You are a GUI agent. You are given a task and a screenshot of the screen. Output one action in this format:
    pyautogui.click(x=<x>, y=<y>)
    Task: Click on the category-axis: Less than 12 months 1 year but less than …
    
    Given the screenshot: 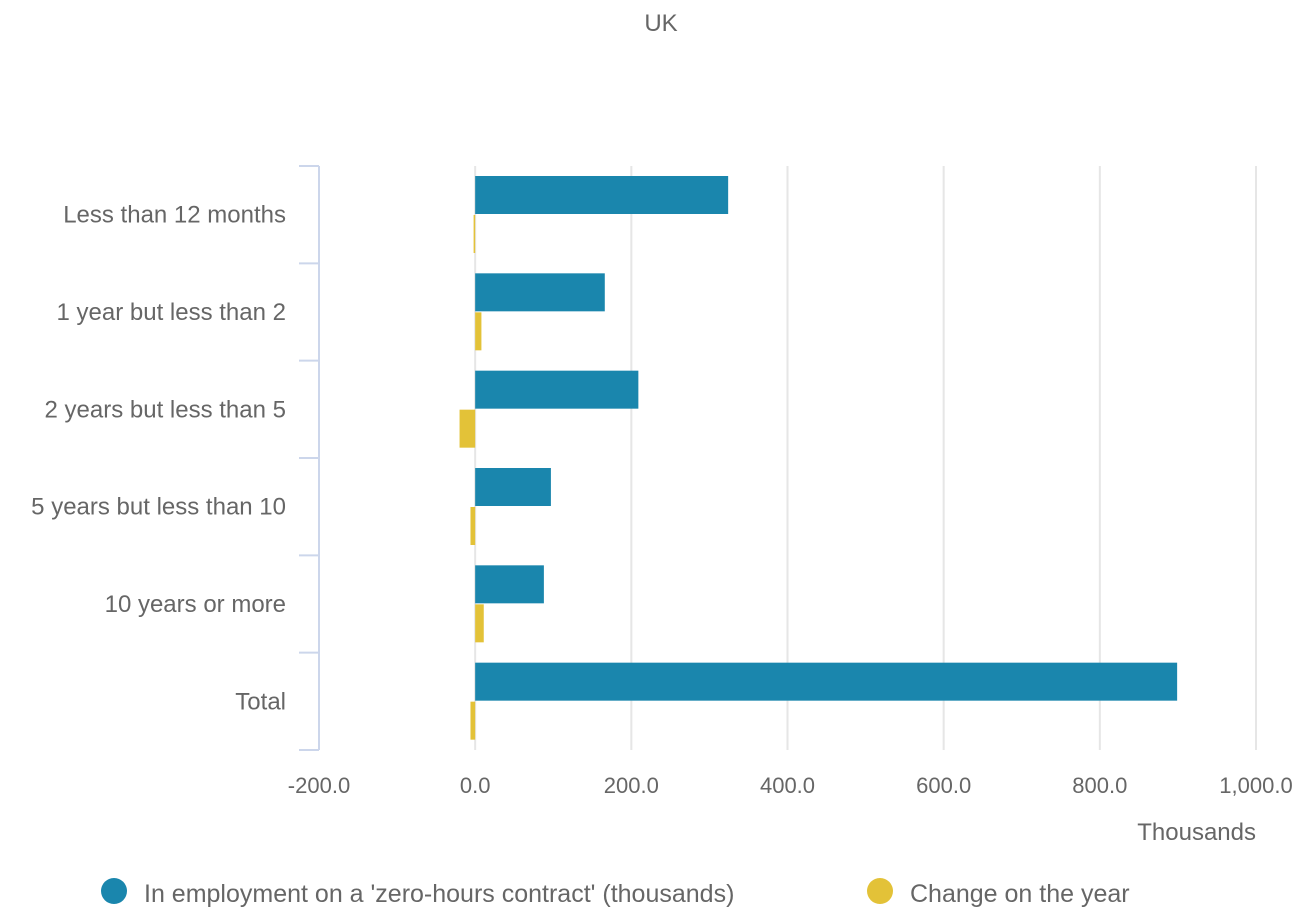 What is the action you would take?
    pyautogui.click(x=175, y=458)
    